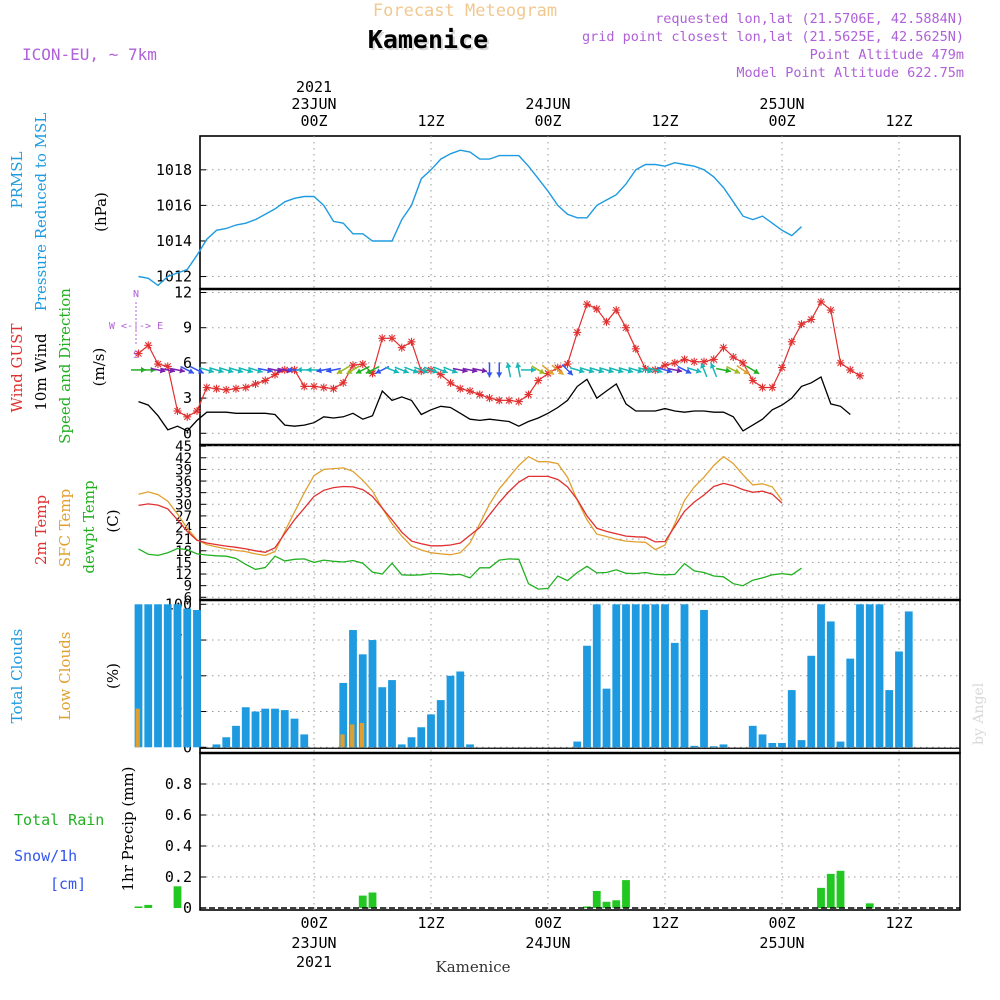 The height and width of the screenshot is (1000, 1000). Describe the element at coordinates (979, 713) in the screenshot. I see `watermark: by Angel` at that location.